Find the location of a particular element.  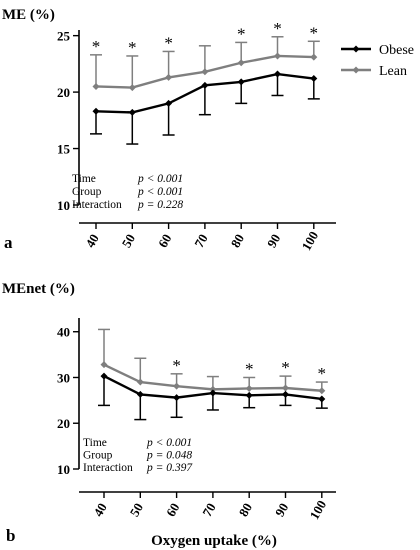

panel-a-y-tick-label: 20 is located at coordinates (63, 92).